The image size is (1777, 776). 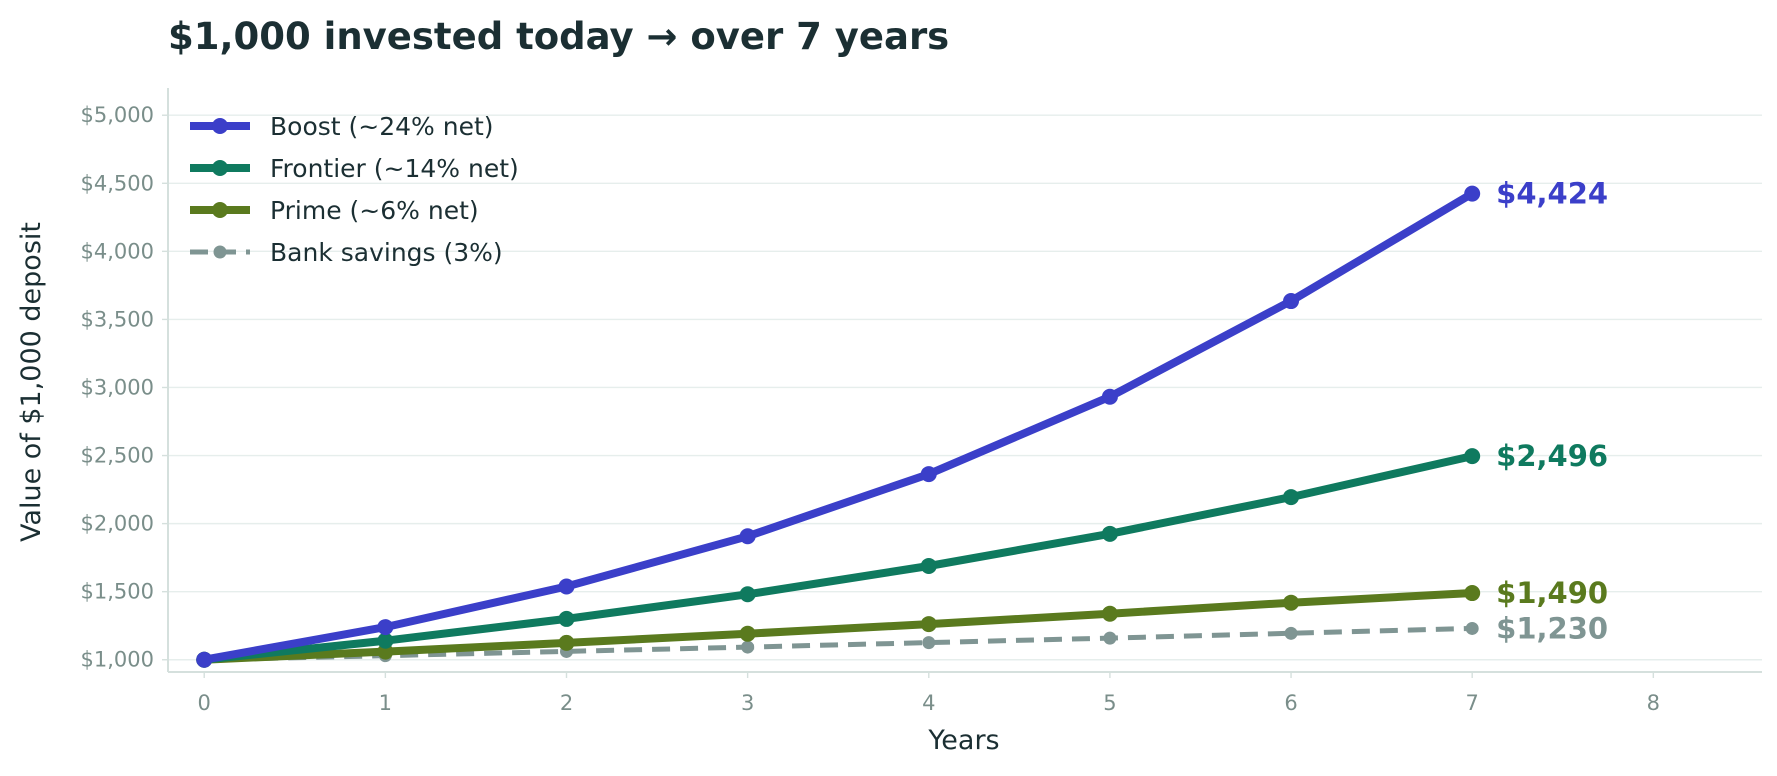 What do you see at coordinates (1552, 593) in the screenshot?
I see `end-value-label: $1,490` at bounding box center [1552, 593].